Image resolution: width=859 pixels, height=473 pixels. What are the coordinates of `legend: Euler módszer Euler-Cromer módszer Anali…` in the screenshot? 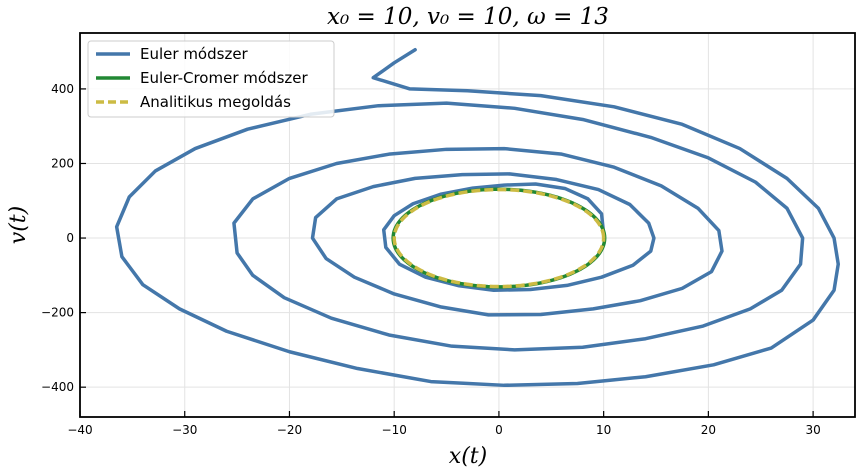 It's located at (211, 79).